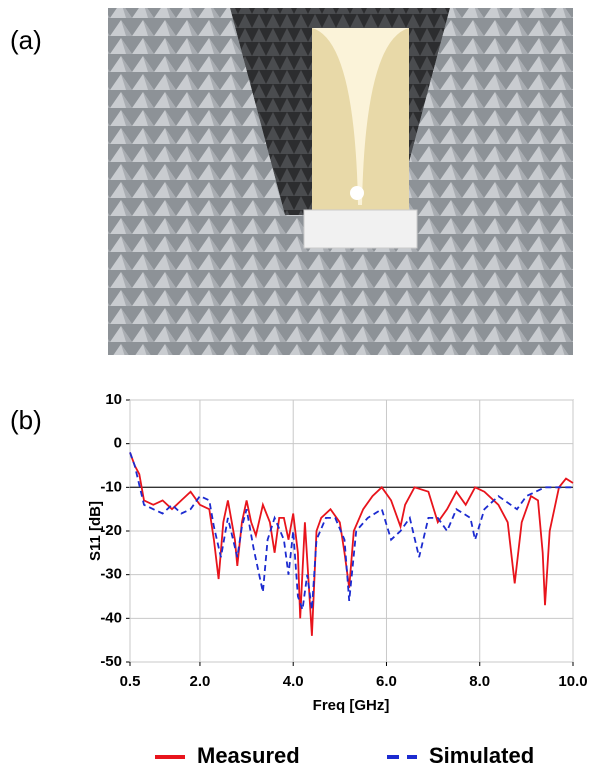 This screenshot has width=592, height=774. I want to click on legend-label: Measured, so click(248, 755).